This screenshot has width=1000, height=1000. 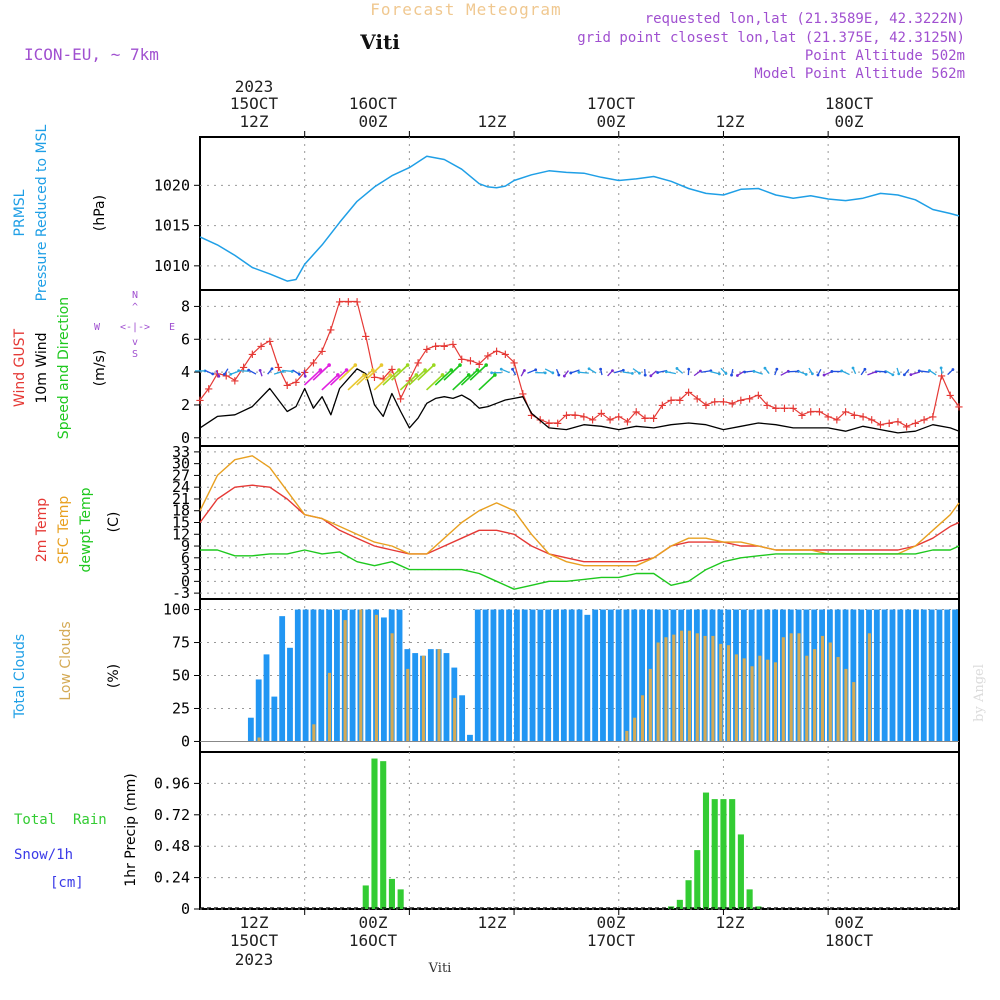 I want to click on pressure-line, so click(x=579, y=218).